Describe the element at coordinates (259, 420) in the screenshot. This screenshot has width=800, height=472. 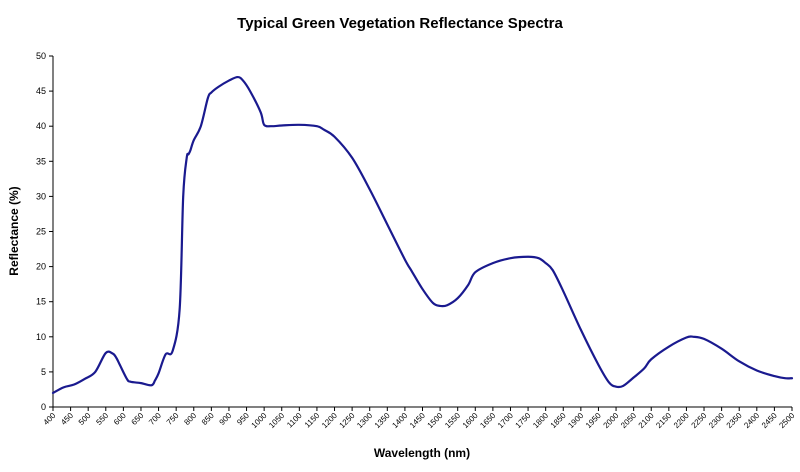
I see `x-tick-label: 1000` at that location.